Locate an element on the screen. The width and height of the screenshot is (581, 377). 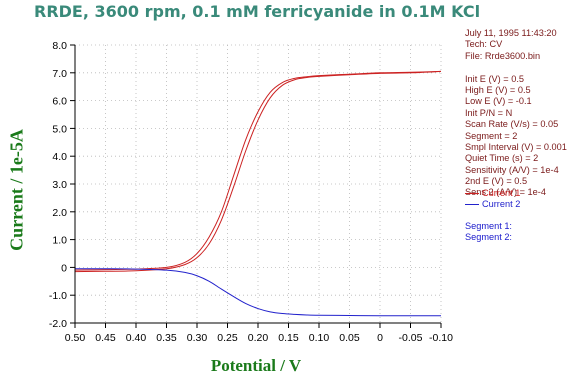
x-tick-label: -0.10 is located at coordinates (441, 338).